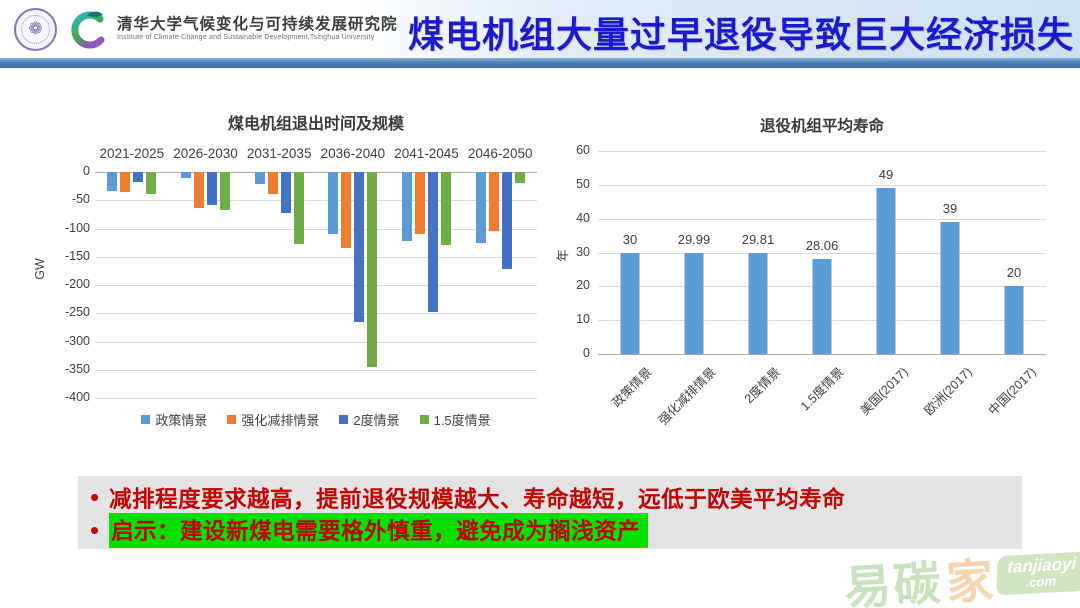 This screenshot has height=608, width=1080. Describe the element at coordinates (1037, 573) in the screenshot. I see `watermark-badge: tanjiaoyi .com` at that location.